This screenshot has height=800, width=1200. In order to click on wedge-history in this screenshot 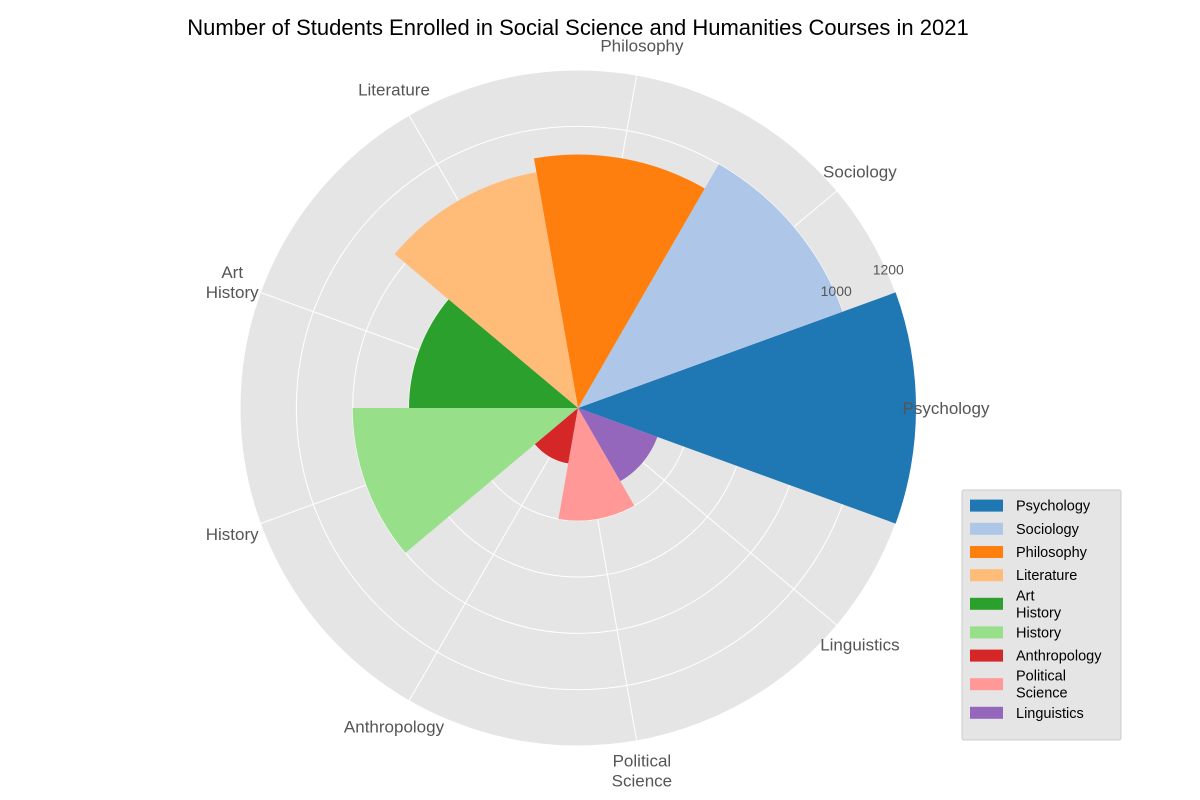, I will do `click(465, 480)`.